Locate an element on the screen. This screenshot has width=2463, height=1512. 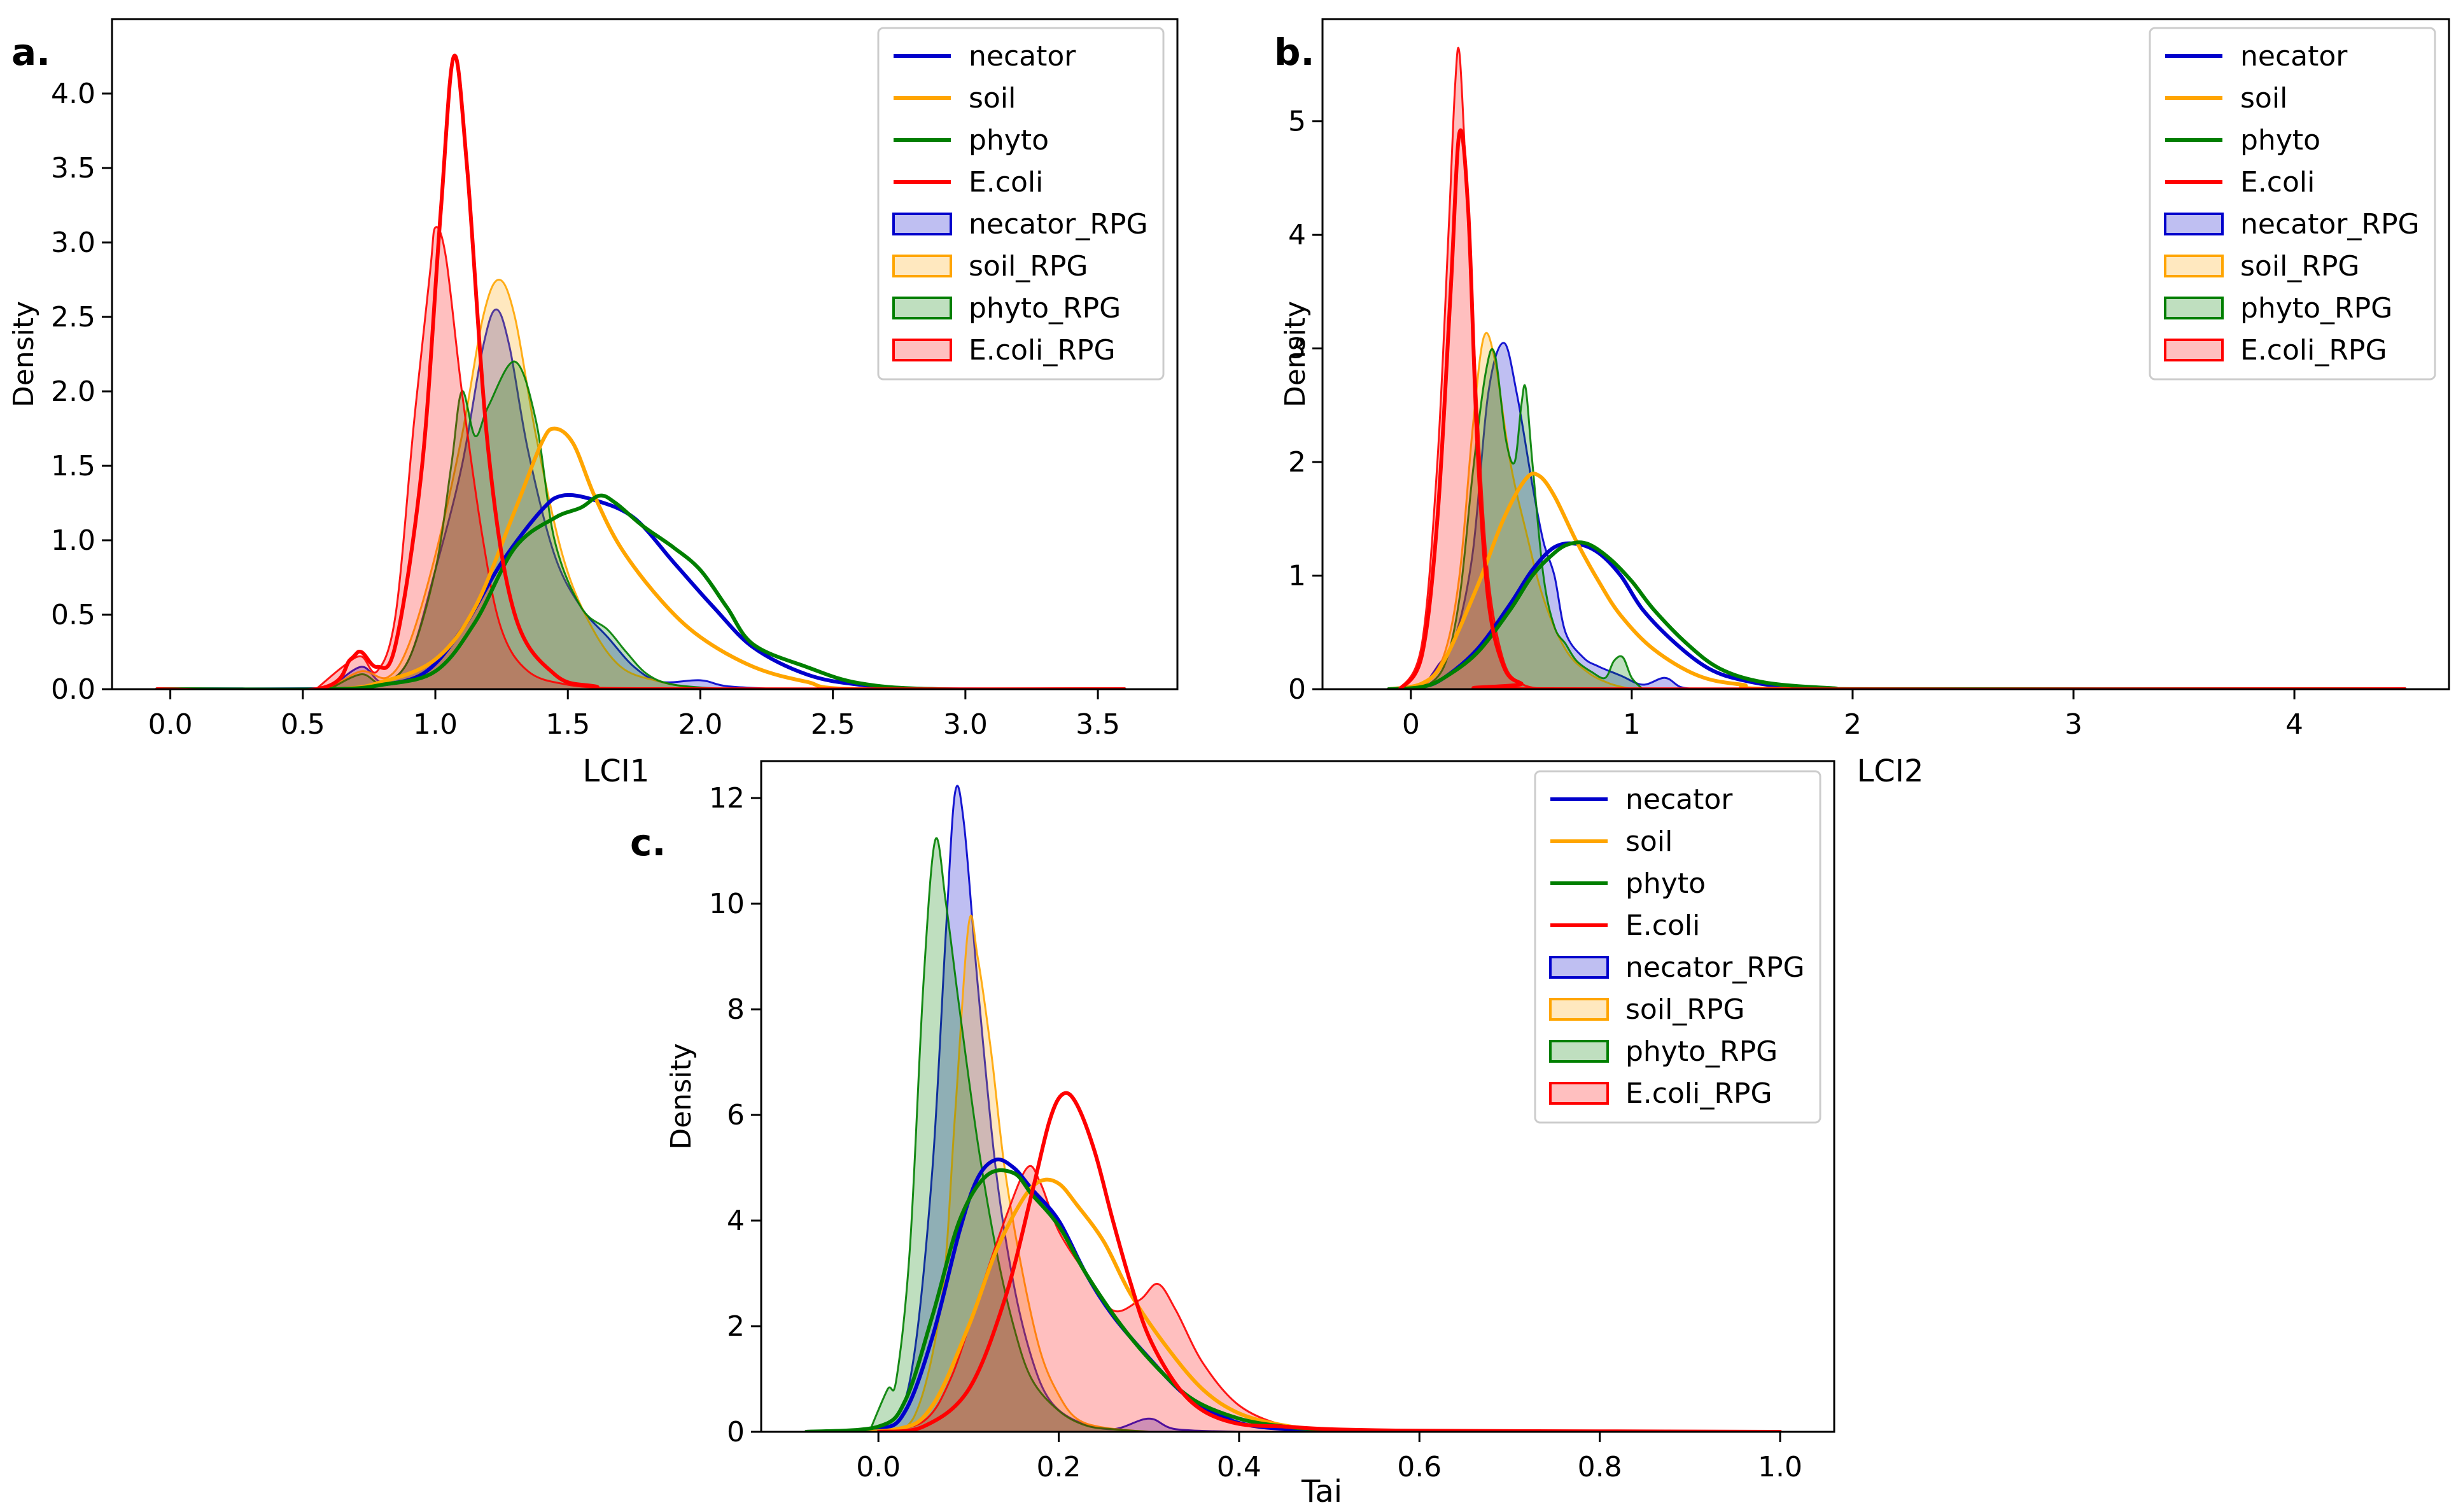
x-tick-label: 3 is located at coordinates (2073, 724).